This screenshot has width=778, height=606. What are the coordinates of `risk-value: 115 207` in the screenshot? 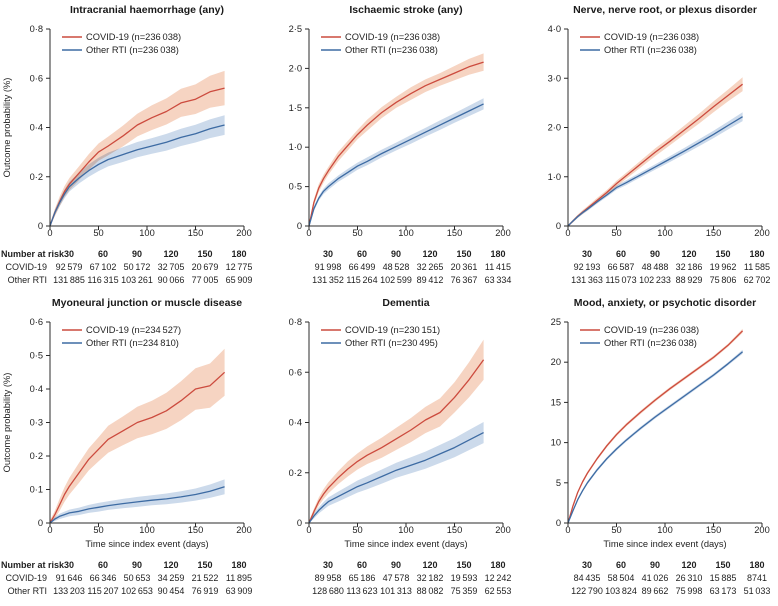 It's located at (102, 591).